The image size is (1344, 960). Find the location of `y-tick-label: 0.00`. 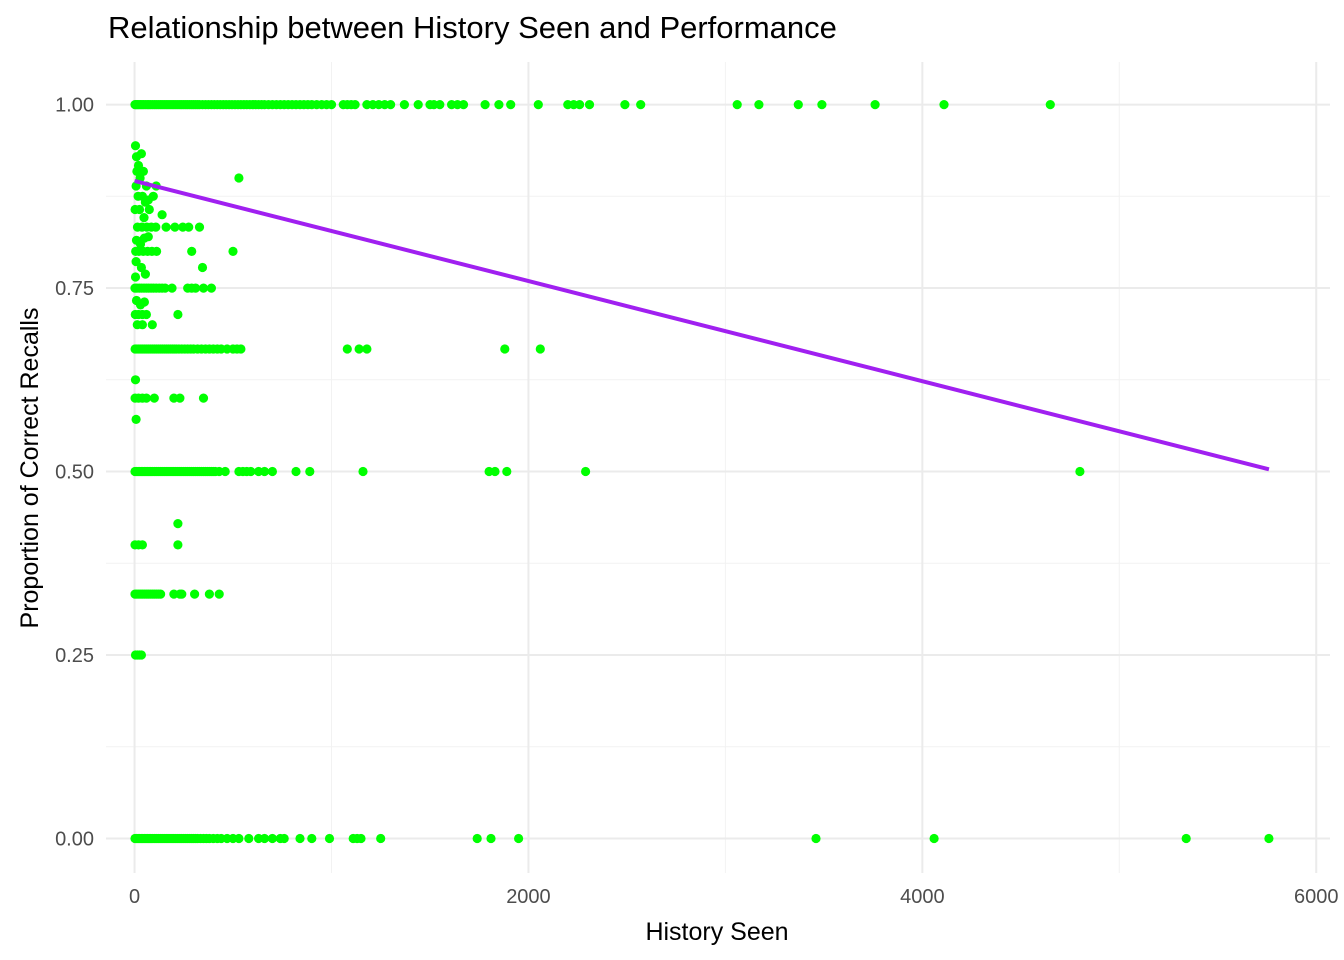

y-tick-label: 0.00 is located at coordinates (74, 840).